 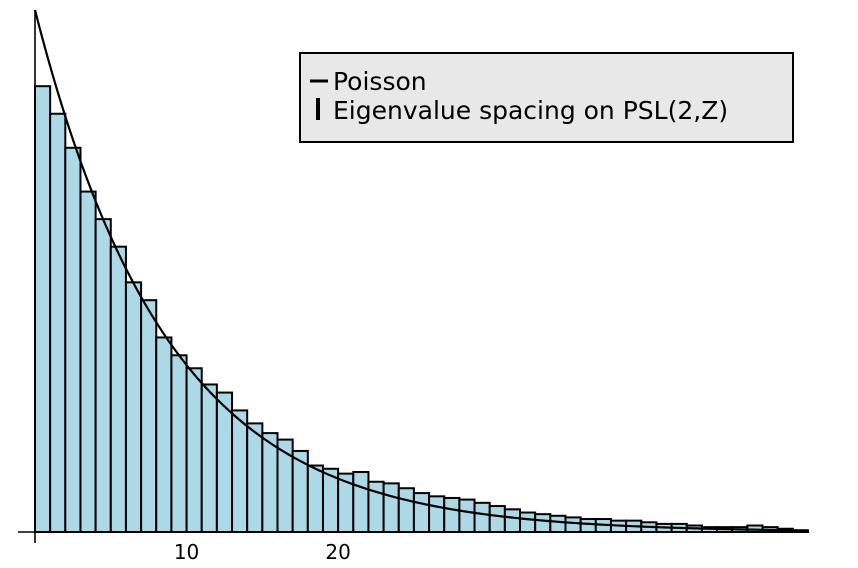 I want to click on x-tick-label: 10, so click(x=186, y=552).